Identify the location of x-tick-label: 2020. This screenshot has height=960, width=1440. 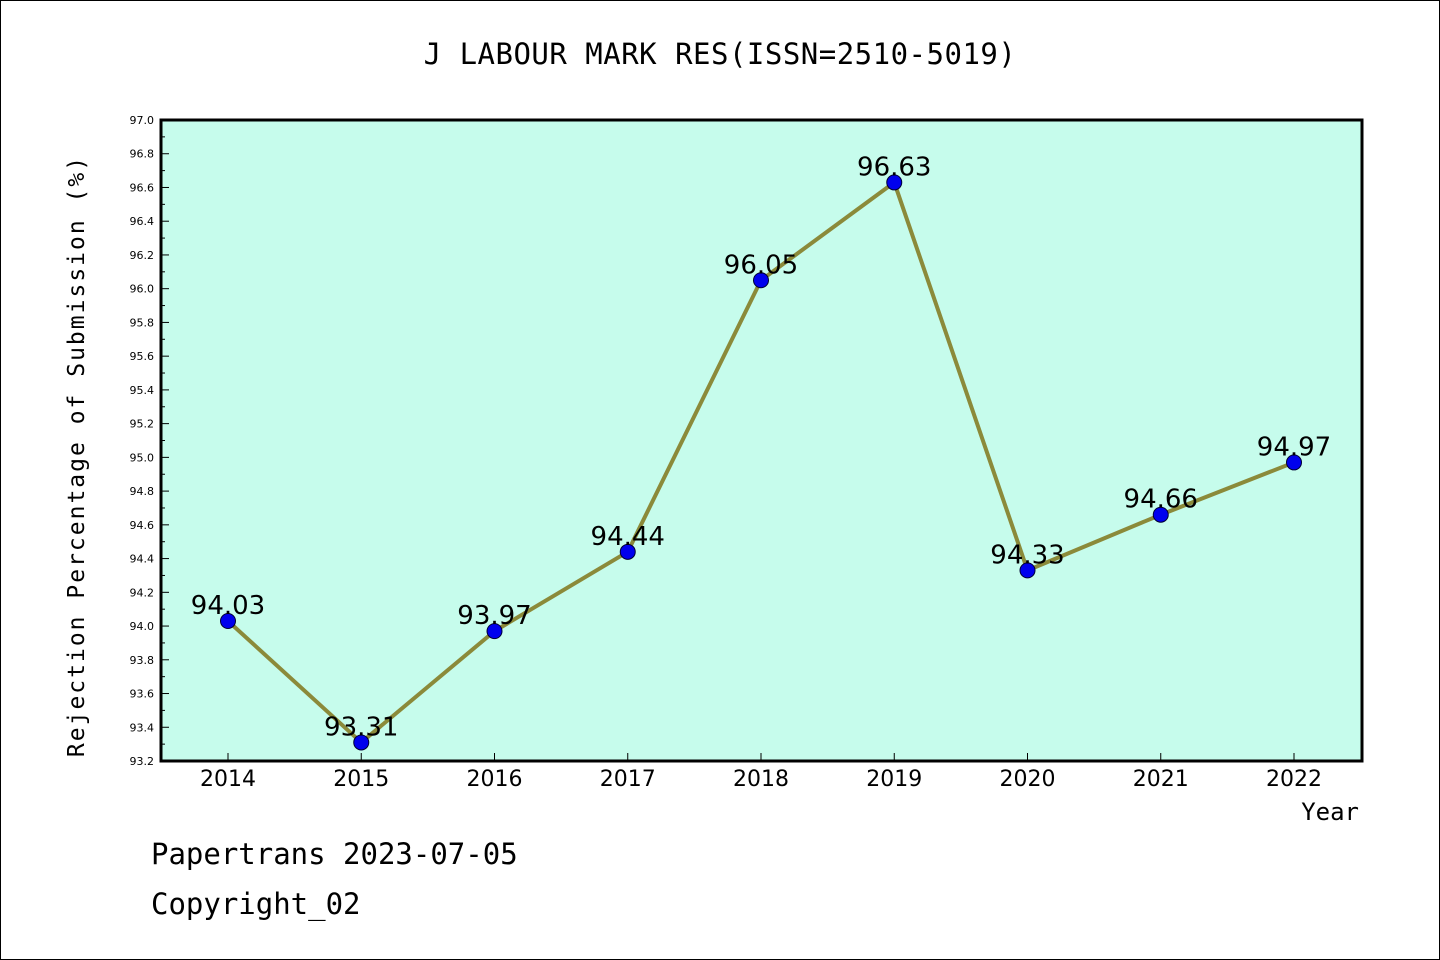
(1028, 779).